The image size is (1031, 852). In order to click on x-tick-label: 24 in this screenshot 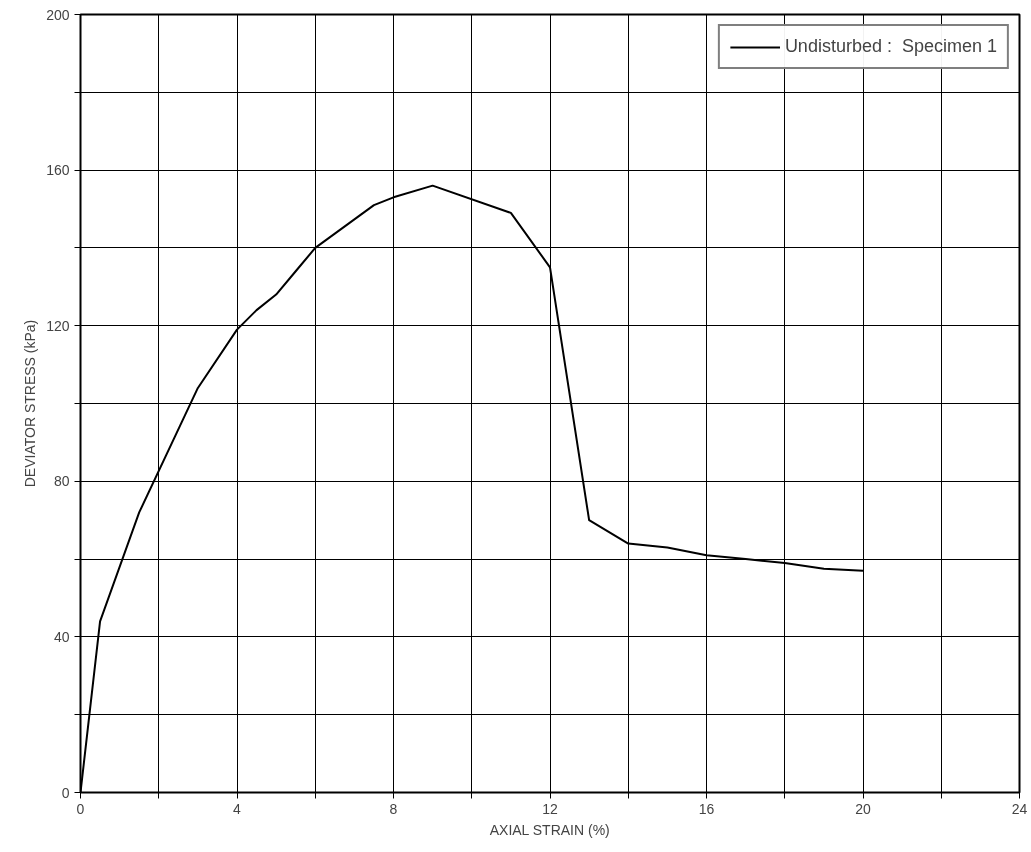, I will do `click(1019, 808)`.